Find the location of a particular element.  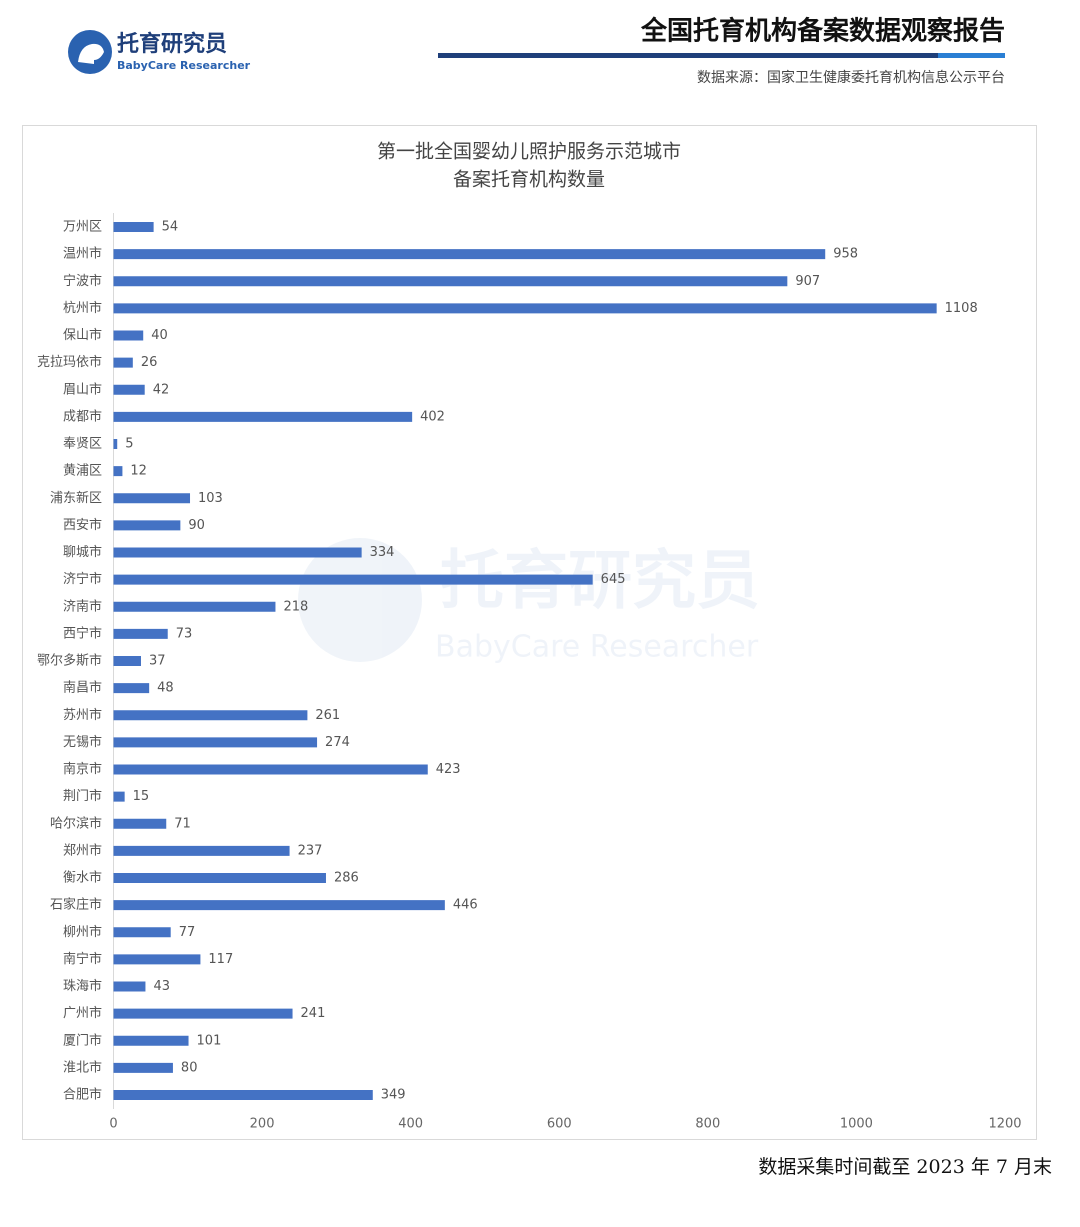

title-bar is located at coordinates (688, 55).